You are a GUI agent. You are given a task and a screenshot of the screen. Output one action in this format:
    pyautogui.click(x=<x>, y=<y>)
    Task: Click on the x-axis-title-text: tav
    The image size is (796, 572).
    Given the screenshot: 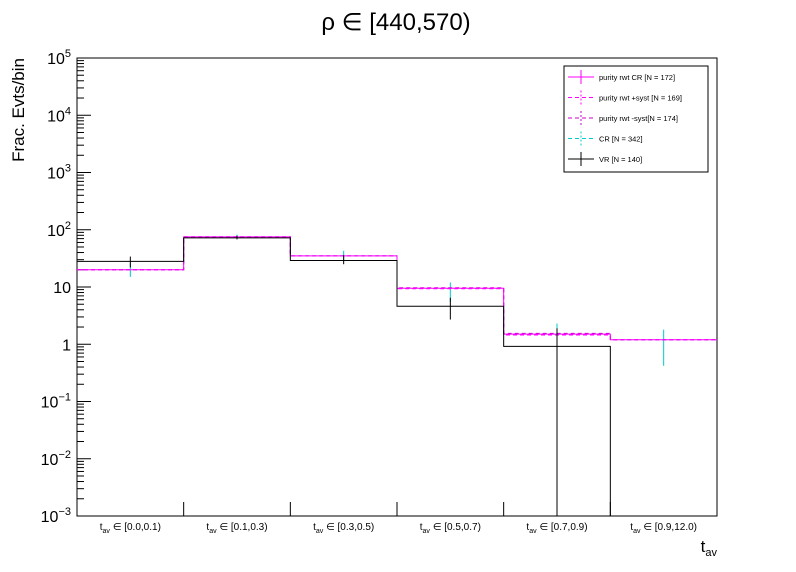 What is the action you would take?
    pyautogui.click(x=709, y=548)
    